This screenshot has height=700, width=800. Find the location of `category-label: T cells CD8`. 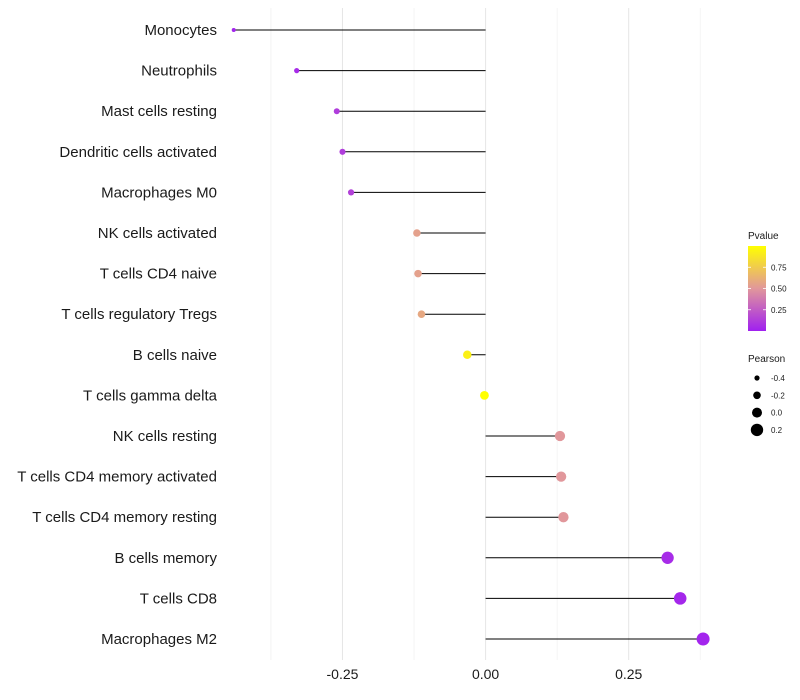

category-label: T cells CD8 is located at coordinates (178, 598).